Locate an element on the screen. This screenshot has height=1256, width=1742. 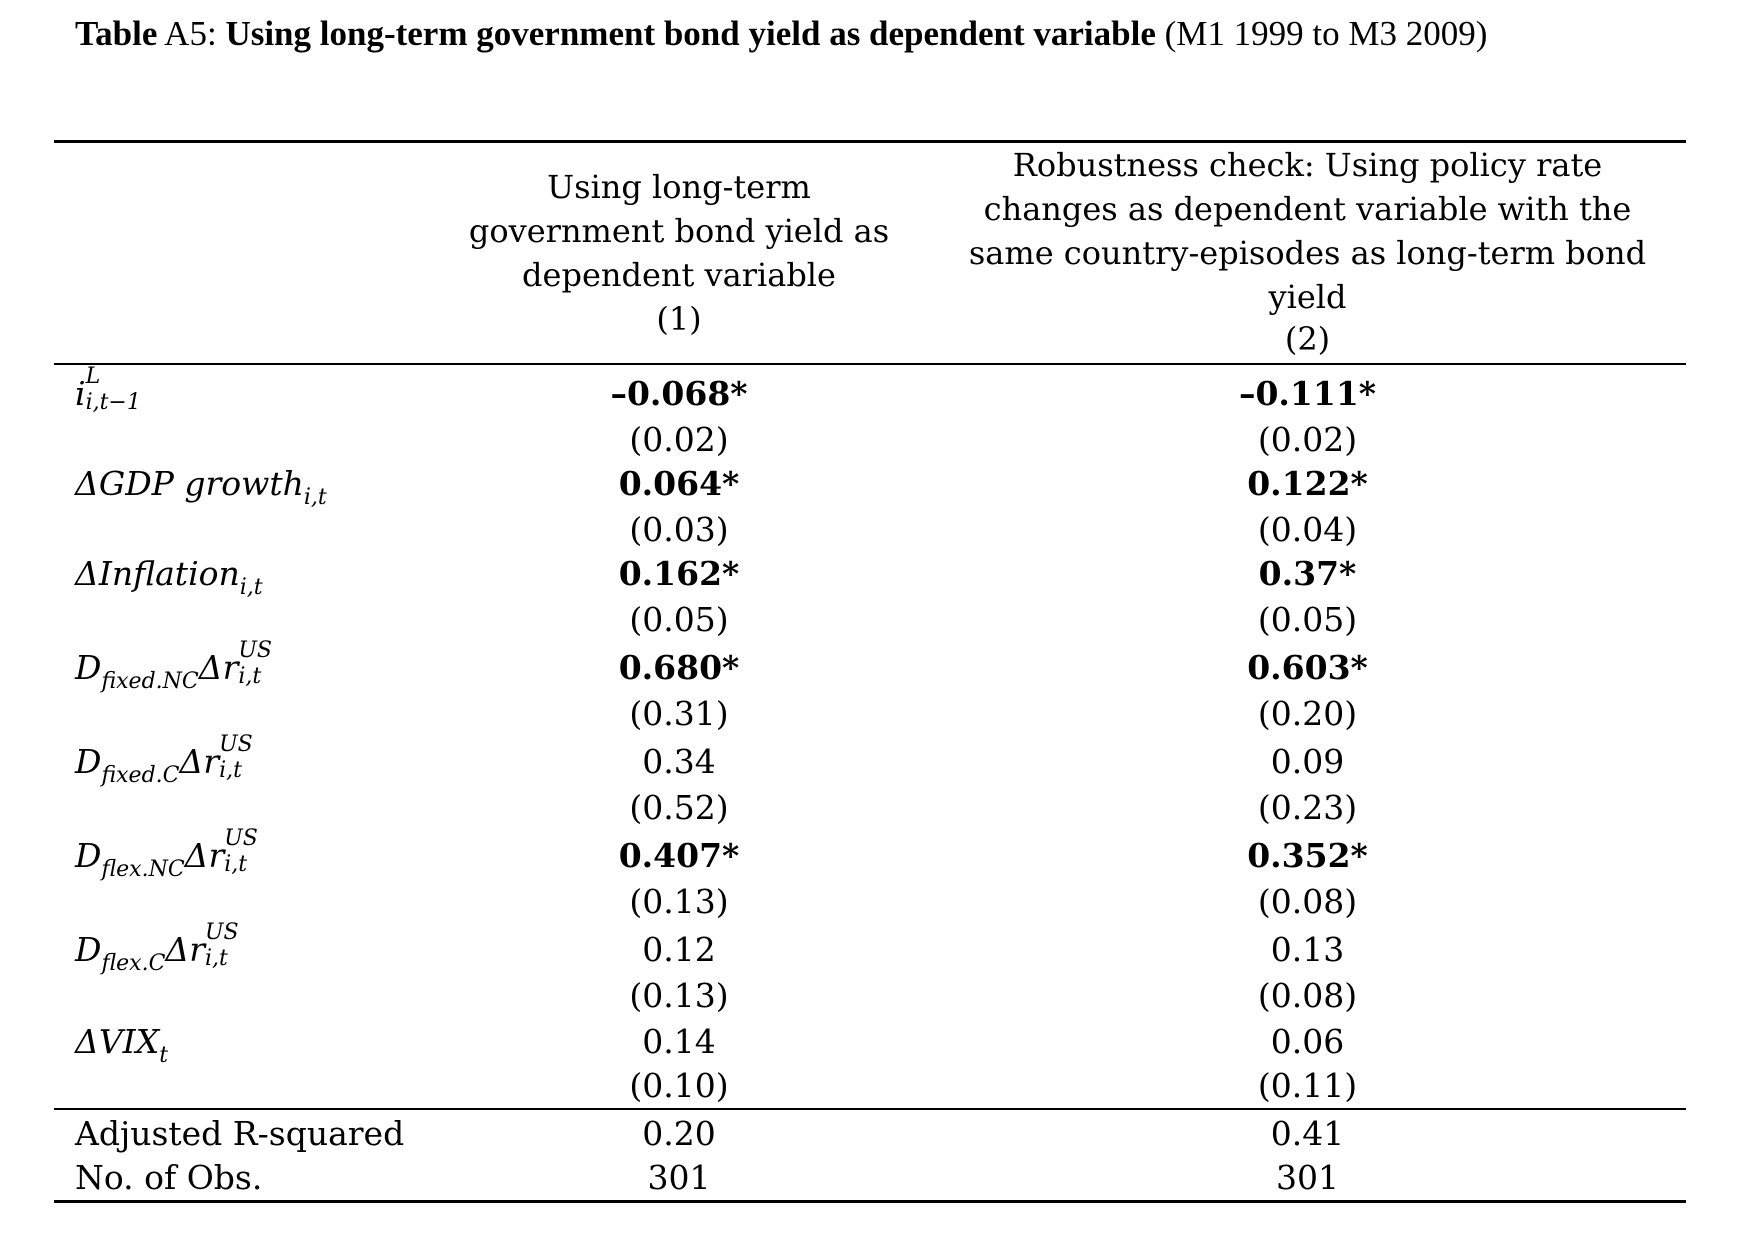
coef-2-lagged-yield: –0.111* is located at coordinates (1307, 393).